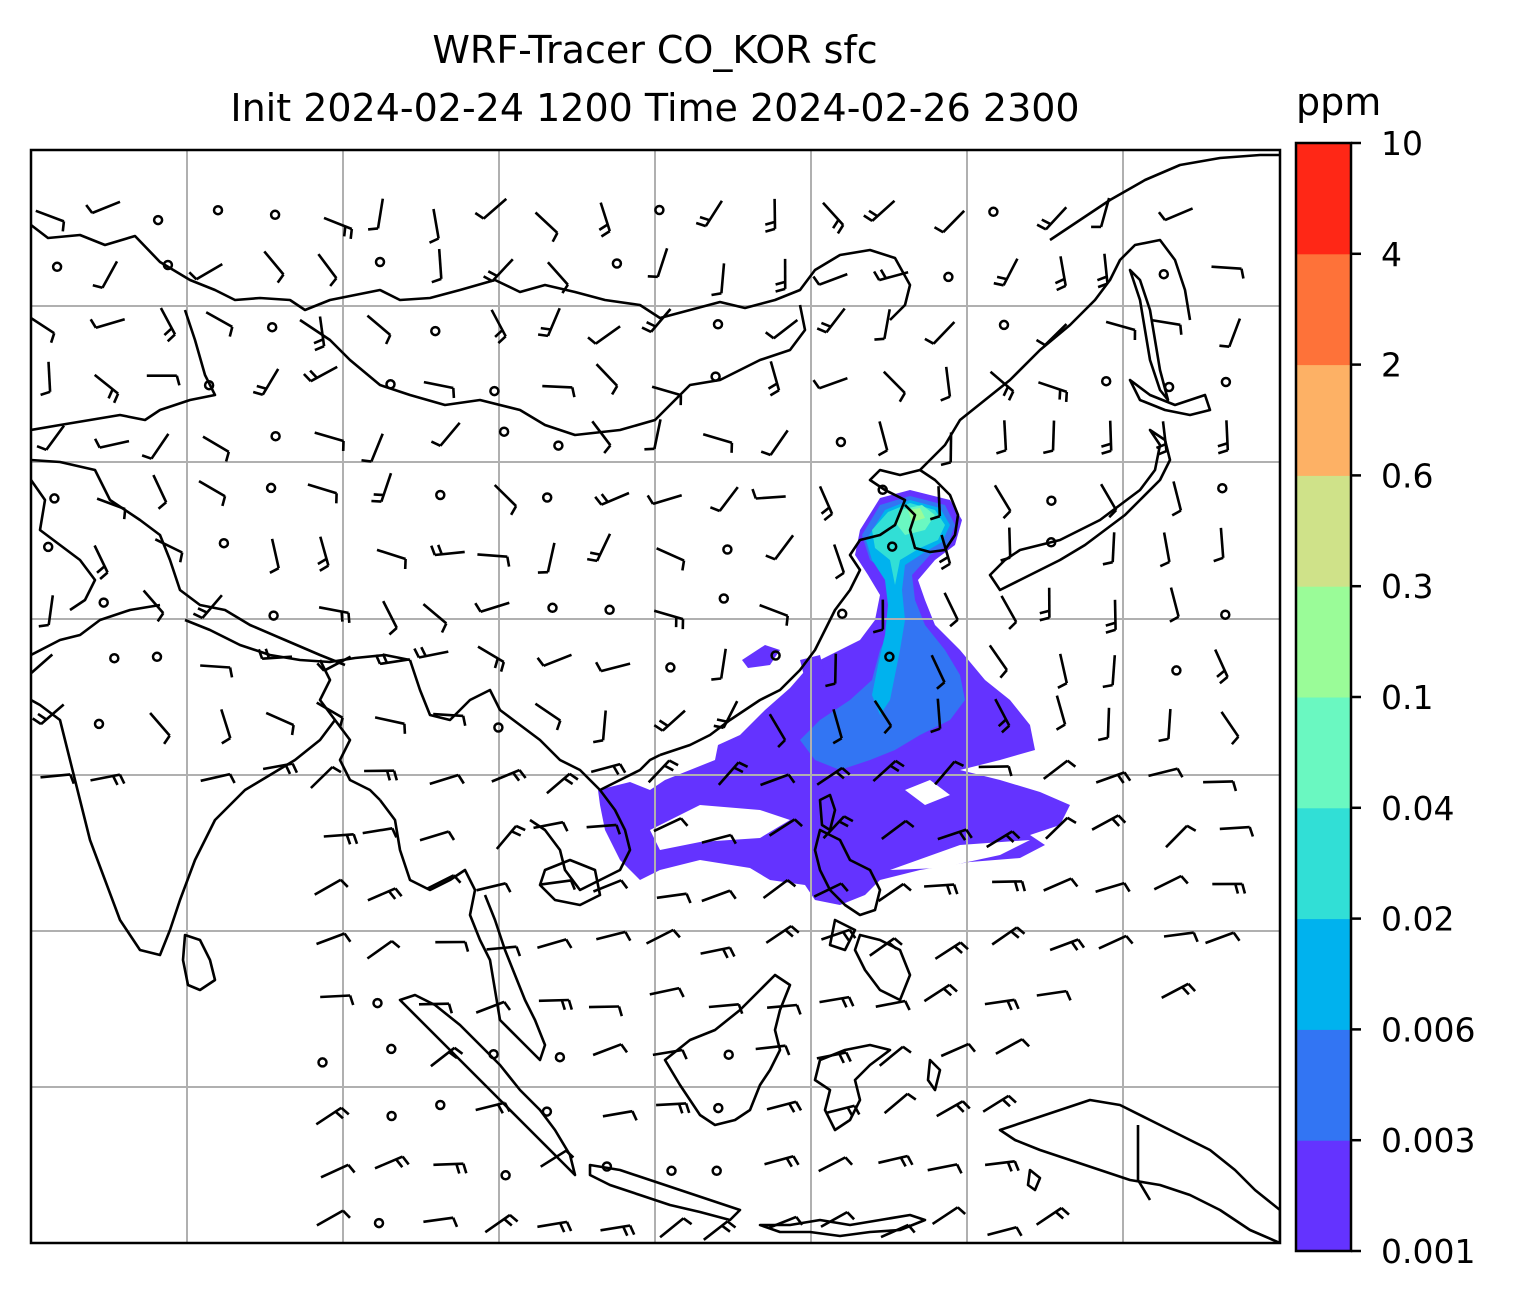  Describe the element at coordinates (665, 1192) in the screenshot. I see `island-java` at that location.